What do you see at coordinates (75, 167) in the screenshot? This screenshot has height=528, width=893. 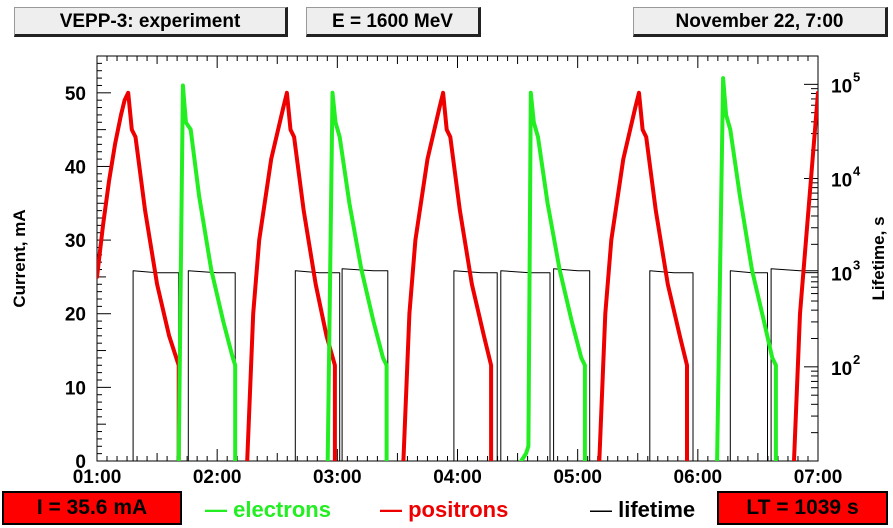 I see `y-tick-label: 40` at bounding box center [75, 167].